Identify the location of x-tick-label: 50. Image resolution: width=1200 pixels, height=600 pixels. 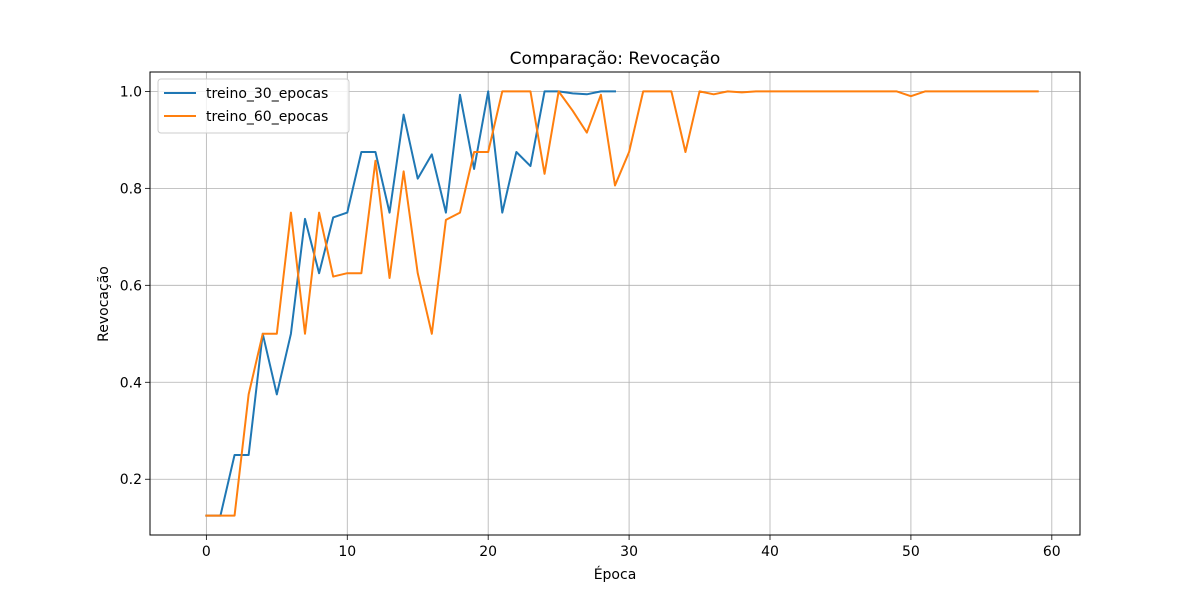
(911, 552).